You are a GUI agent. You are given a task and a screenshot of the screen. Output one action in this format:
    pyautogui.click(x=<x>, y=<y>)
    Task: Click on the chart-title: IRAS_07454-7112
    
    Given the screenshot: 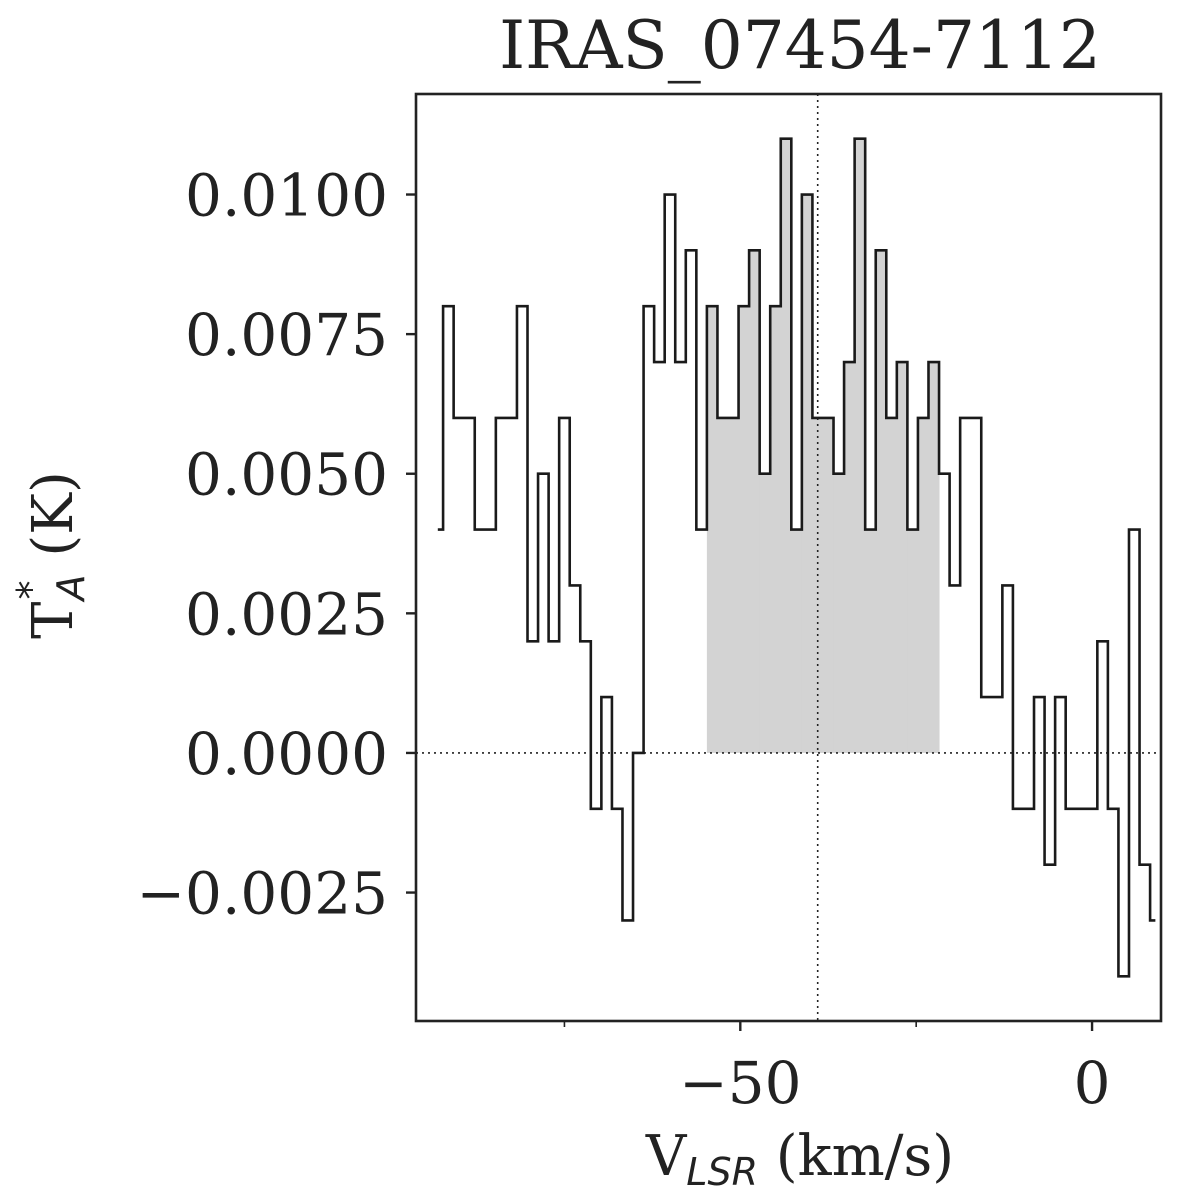 What is the action you would take?
    pyautogui.click(x=800, y=45)
    